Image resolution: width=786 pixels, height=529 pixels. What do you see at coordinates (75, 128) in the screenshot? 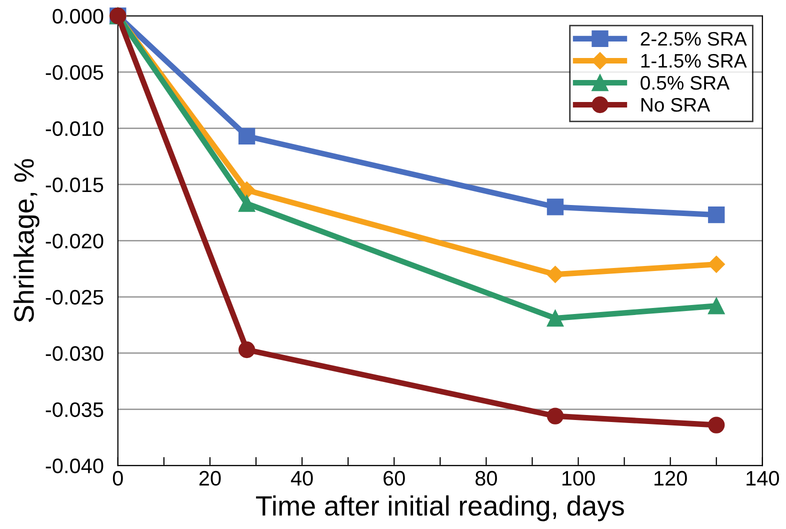
I see `y-tick-label: -0.010` at bounding box center [75, 128].